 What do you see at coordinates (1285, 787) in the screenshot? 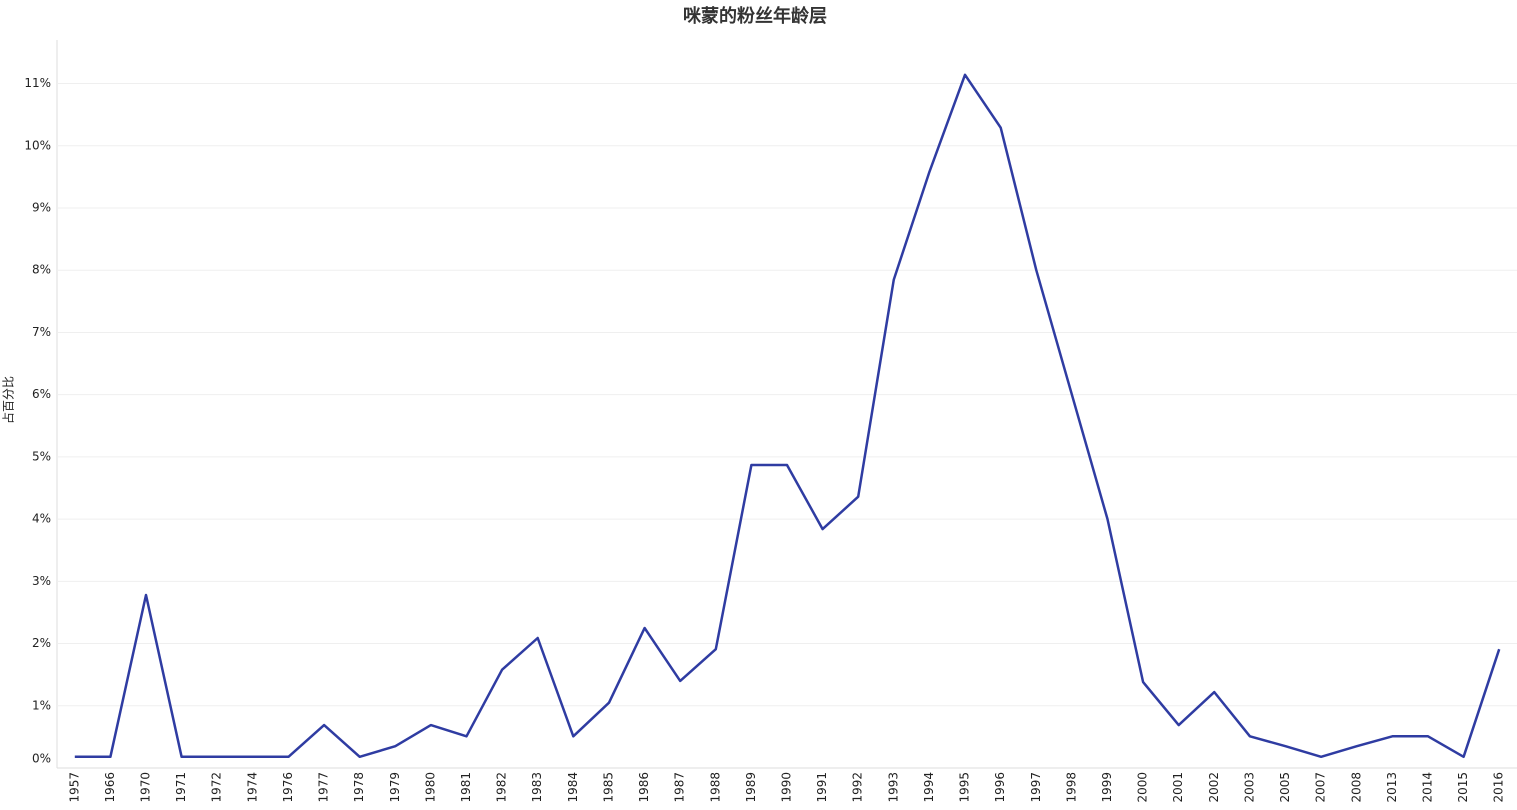
I see `x-tick-label: 2005` at bounding box center [1285, 787].